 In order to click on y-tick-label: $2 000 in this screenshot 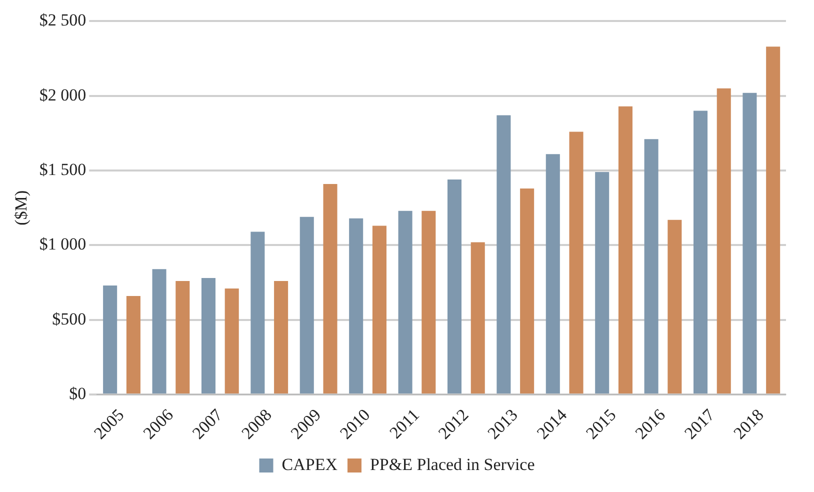, I will do `click(62, 94)`.